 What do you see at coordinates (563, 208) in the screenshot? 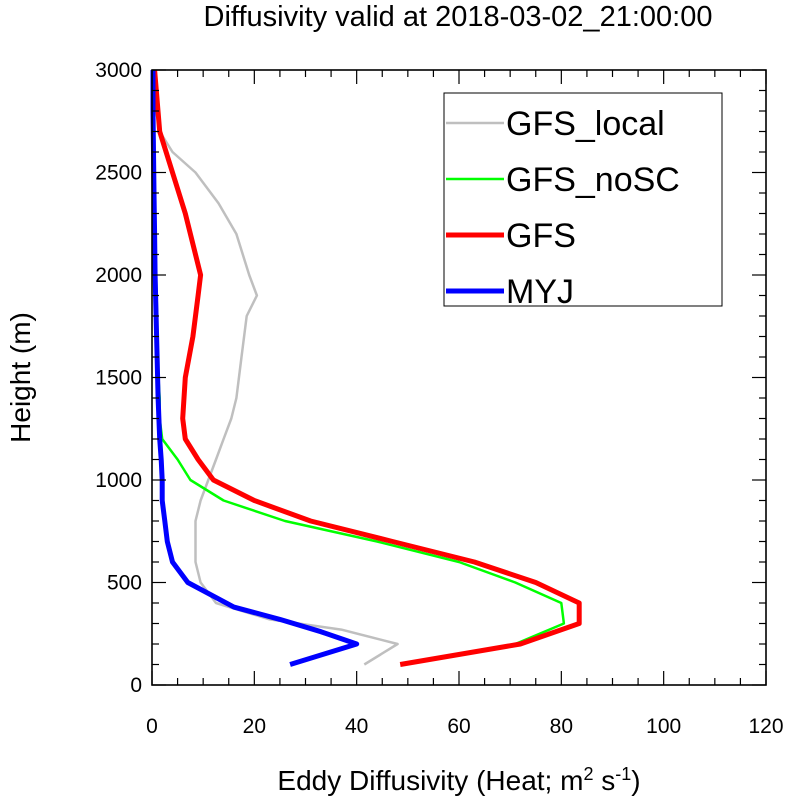
I see `legend-items: GFS_local GFS_noSC GFS MYJ` at bounding box center [563, 208].